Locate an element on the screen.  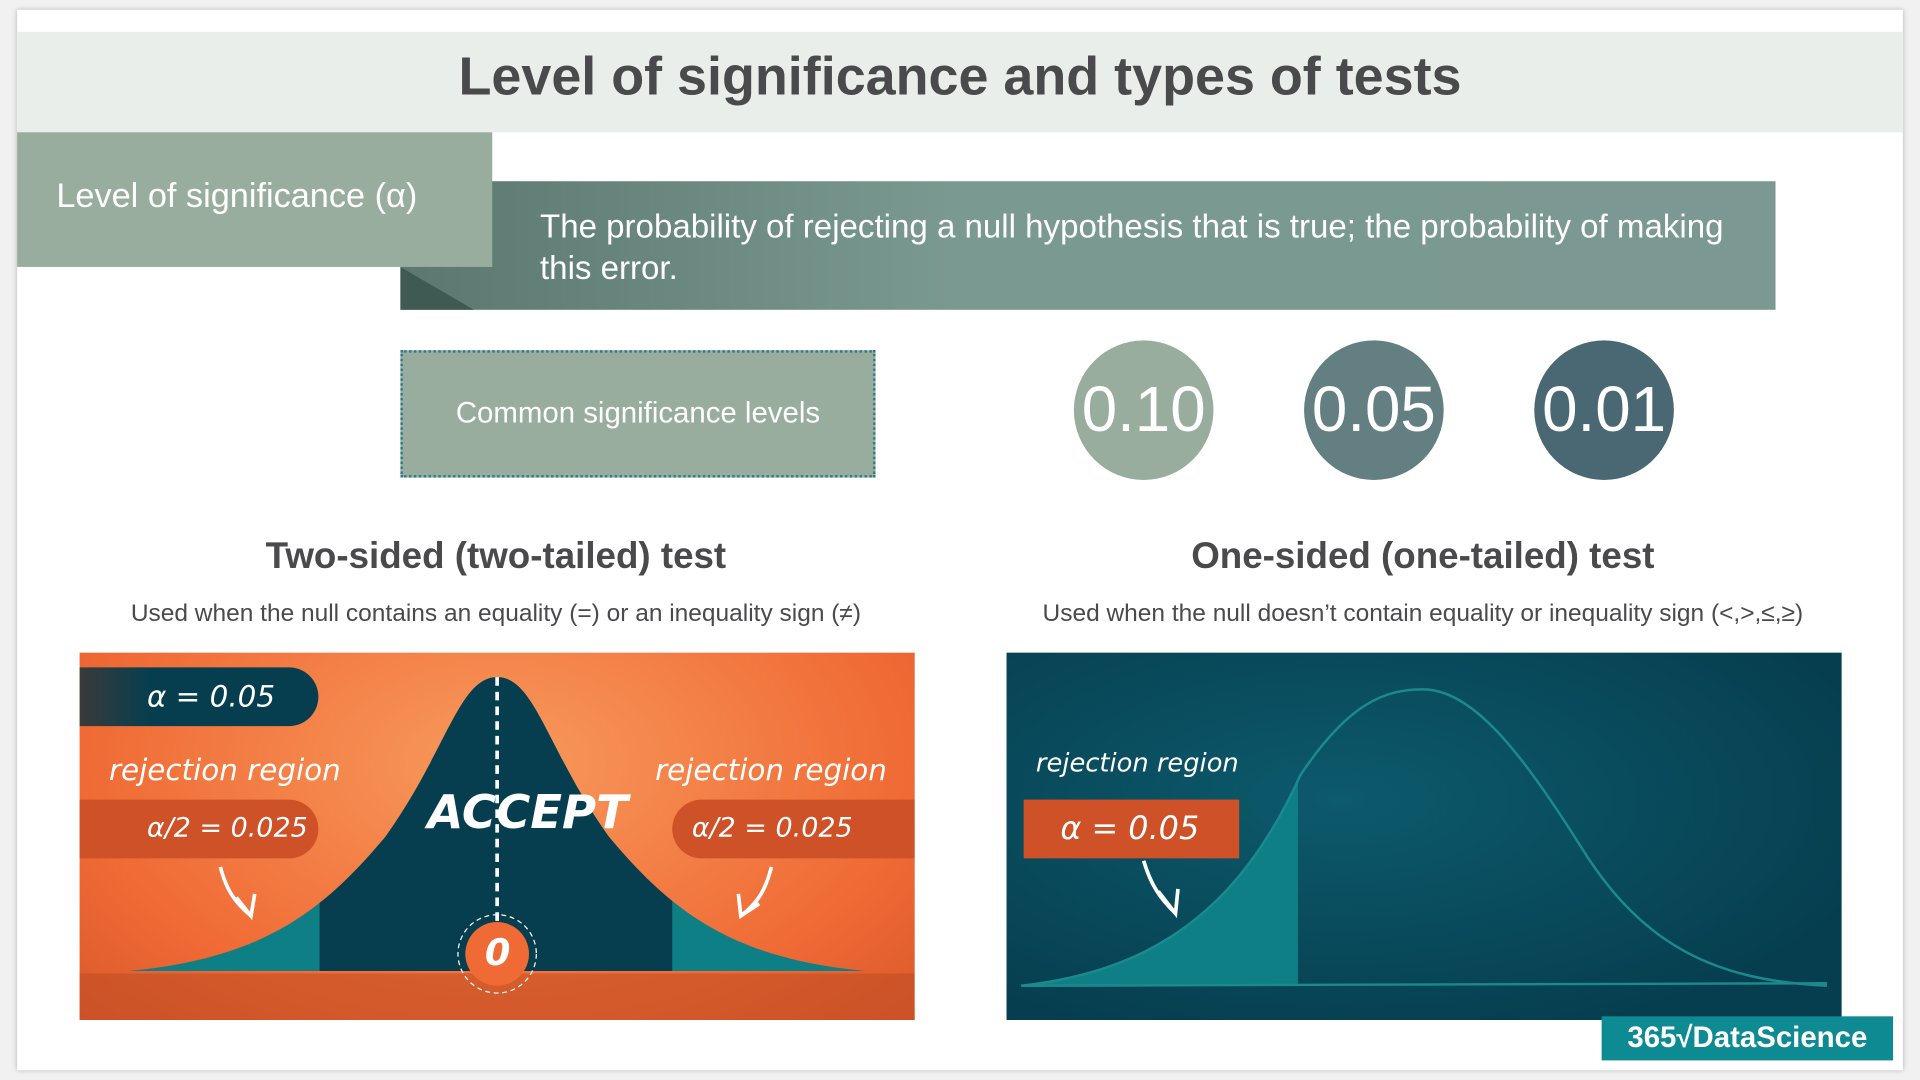
definition-box is located at coordinates (1088, 245).